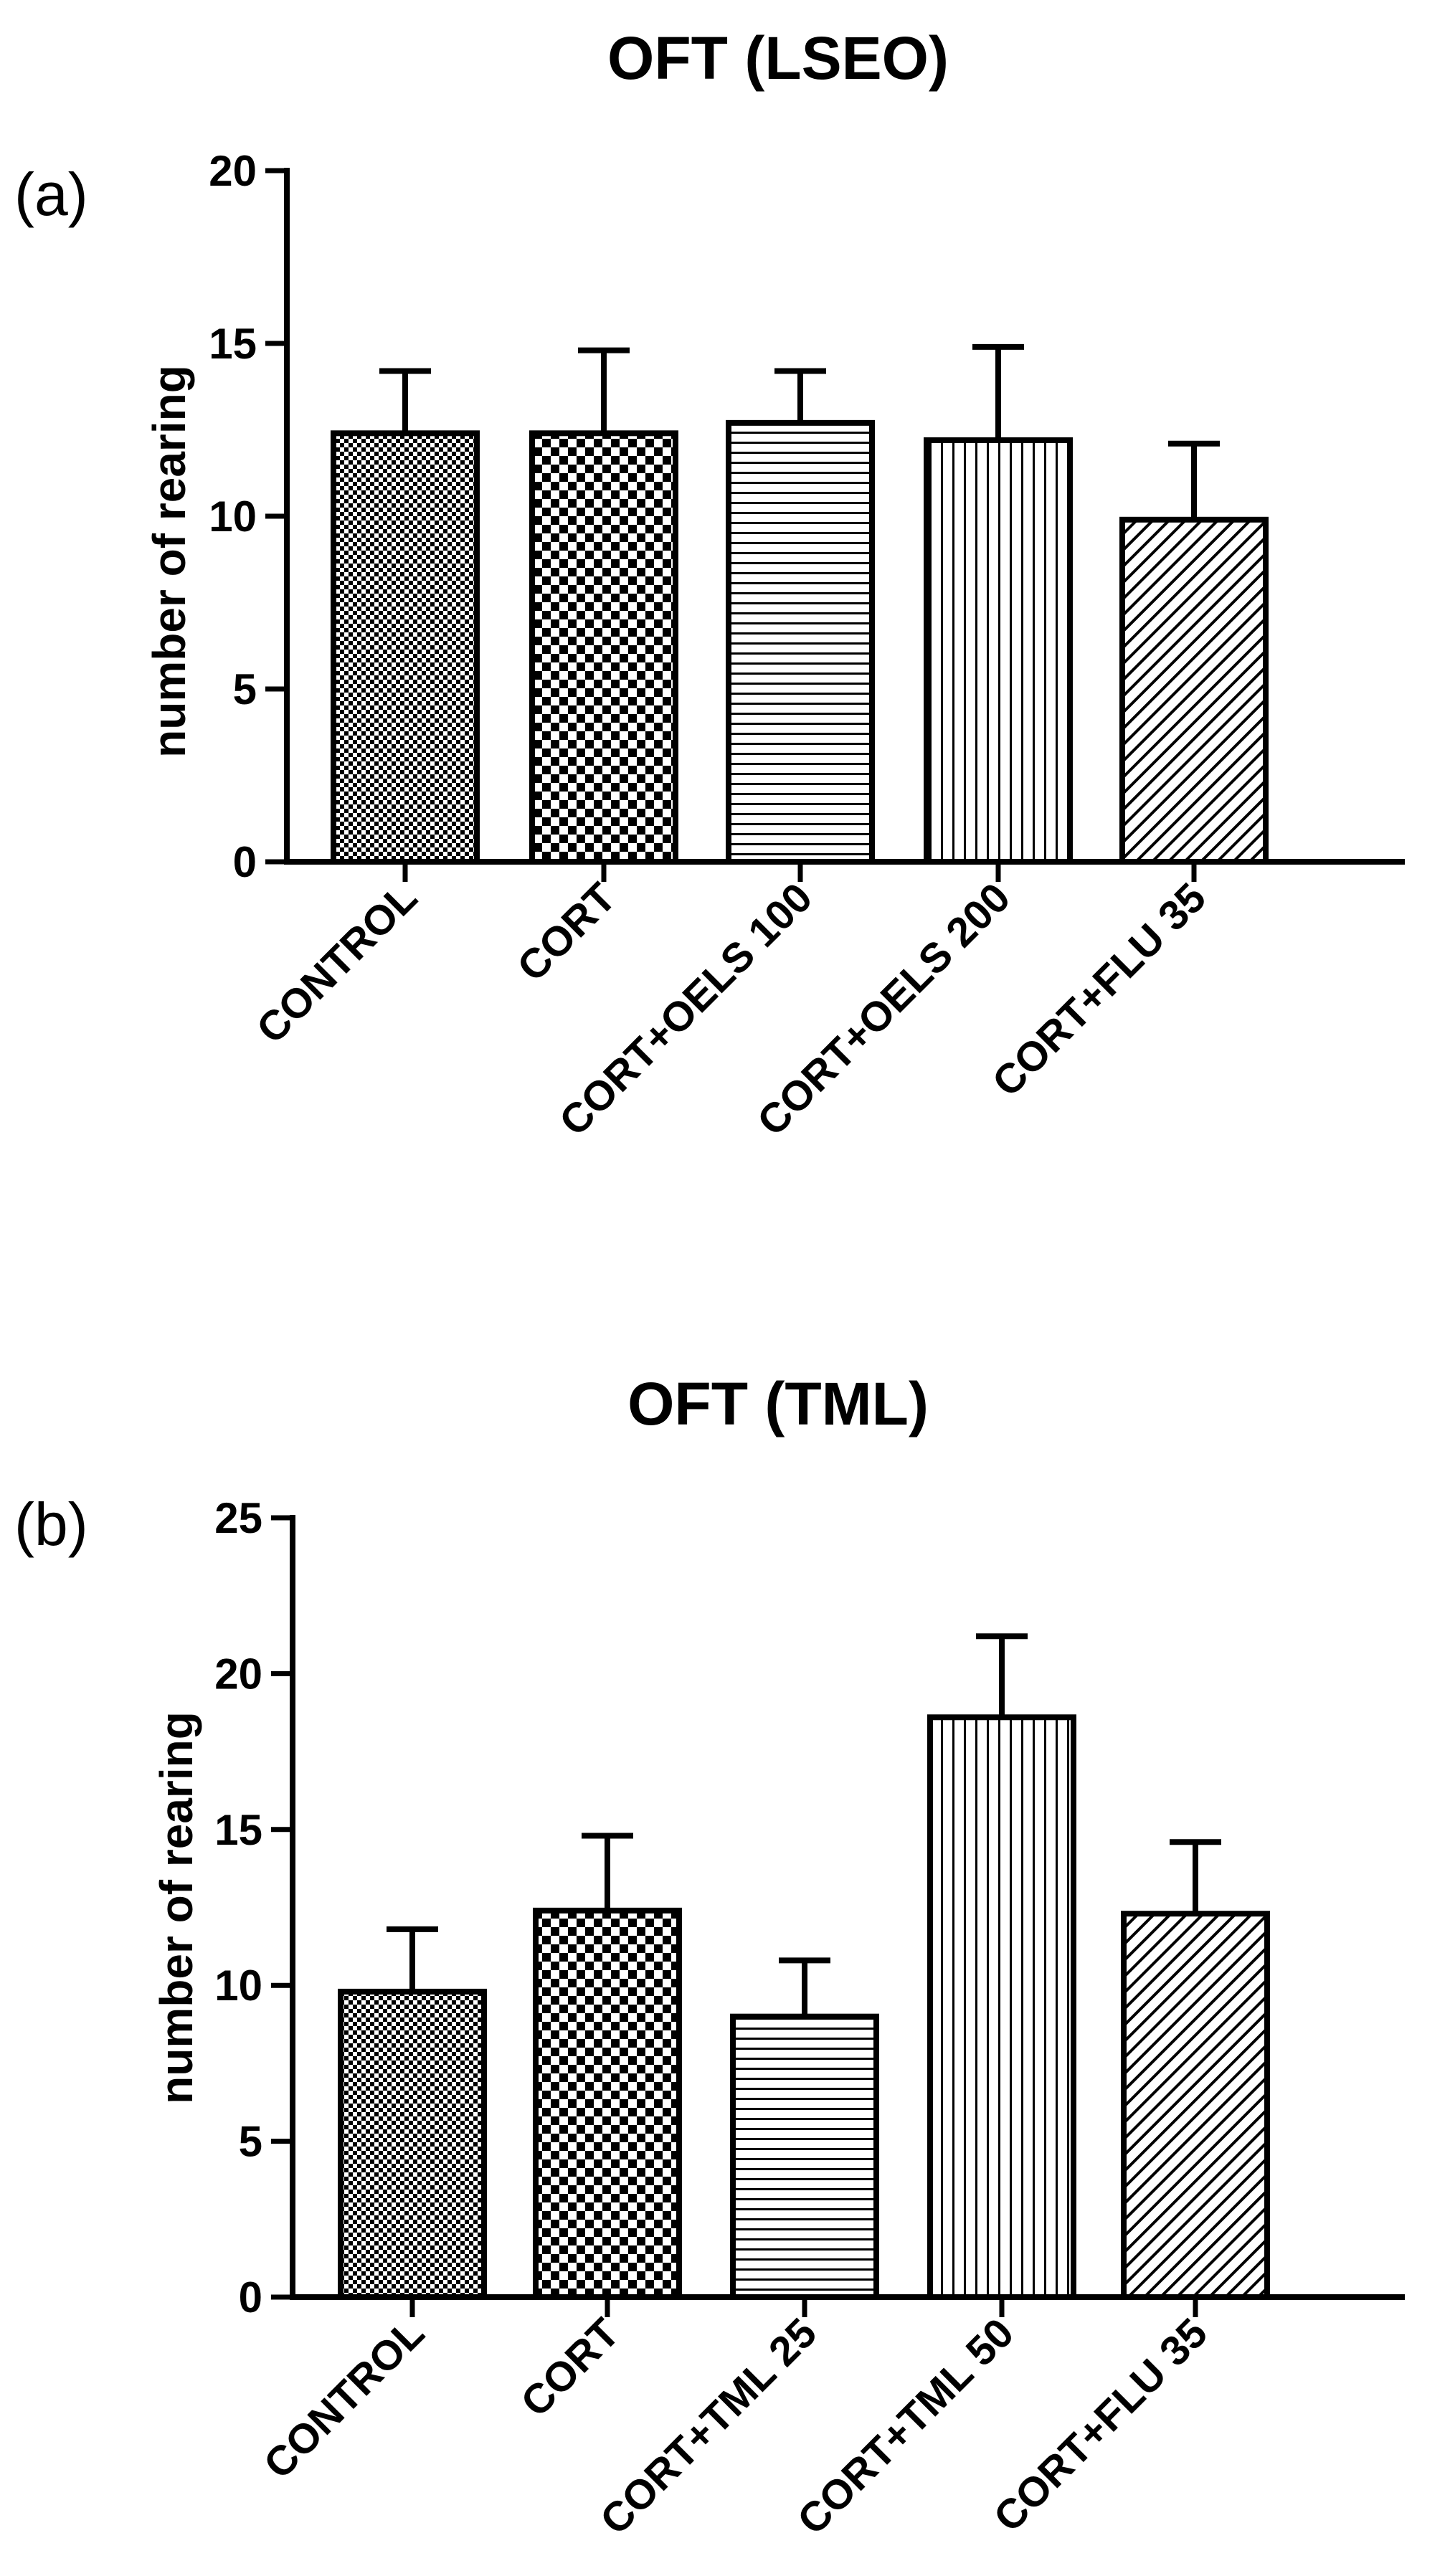 Image resolution: width=1450 pixels, height=2576 pixels. What do you see at coordinates (238, 1518) in the screenshot?
I see `y-tick-label: 25` at bounding box center [238, 1518].